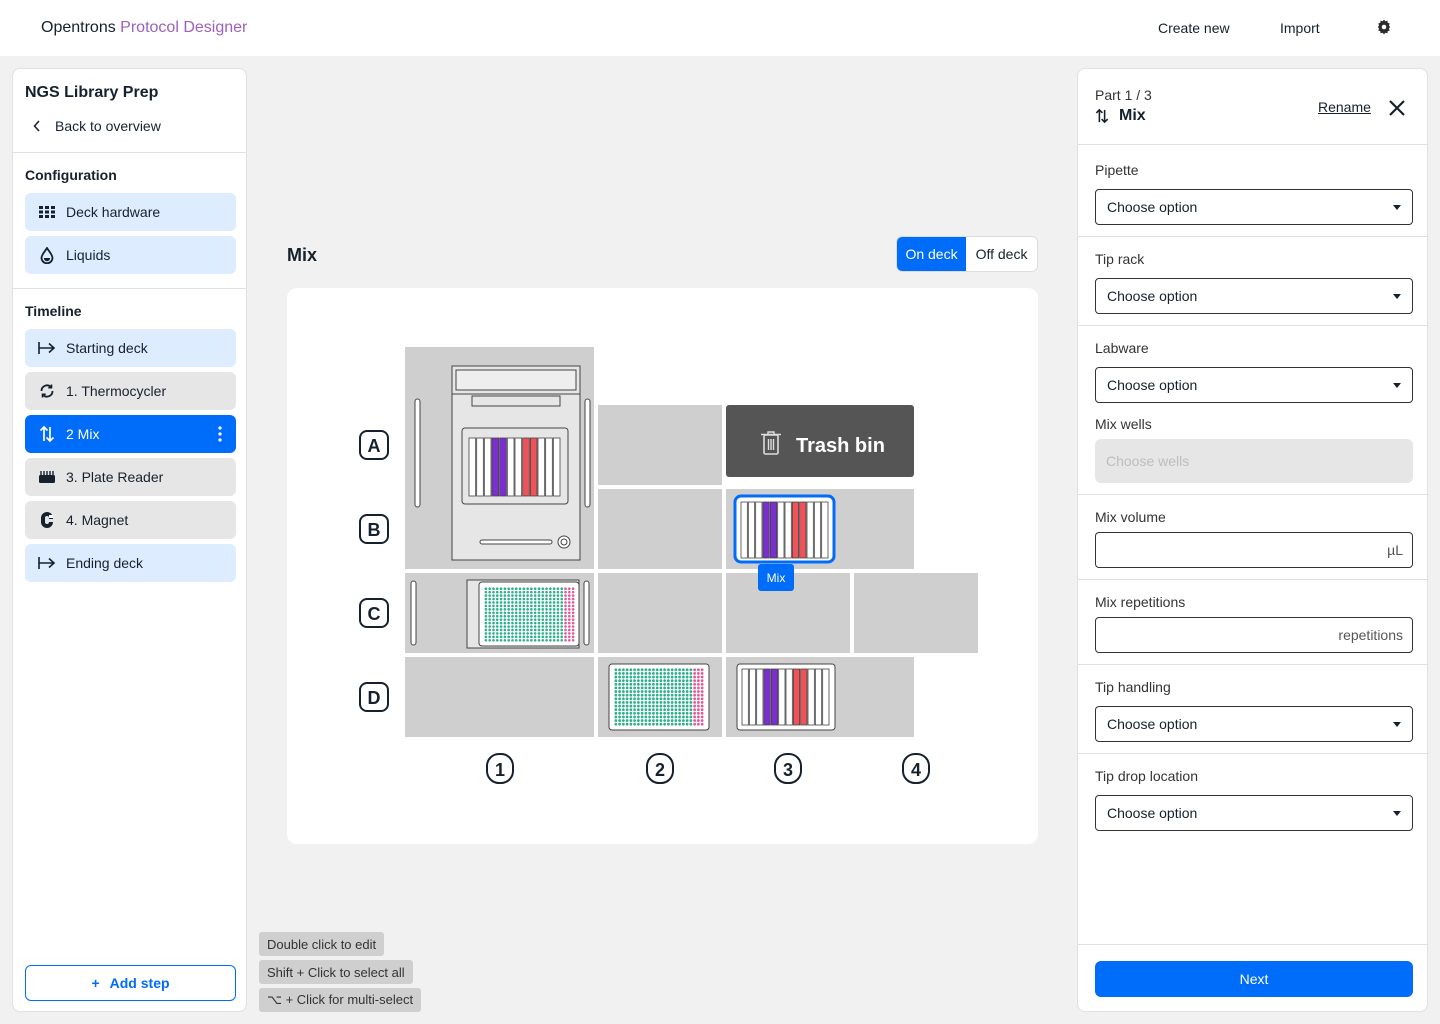 This screenshot has height=1024, width=1440. What do you see at coordinates (1194, 28) in the screenshot?
I see `create-new-link: Create new` at bounding box center [1194, 28].